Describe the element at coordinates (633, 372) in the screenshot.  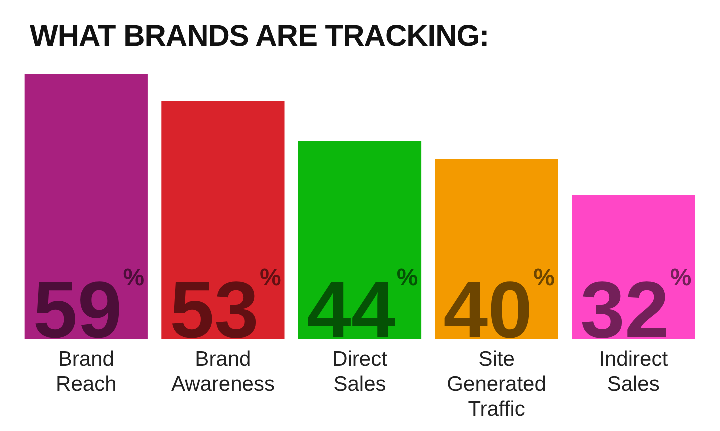
I see `x-tick-label: Indirect Sales` at that location.